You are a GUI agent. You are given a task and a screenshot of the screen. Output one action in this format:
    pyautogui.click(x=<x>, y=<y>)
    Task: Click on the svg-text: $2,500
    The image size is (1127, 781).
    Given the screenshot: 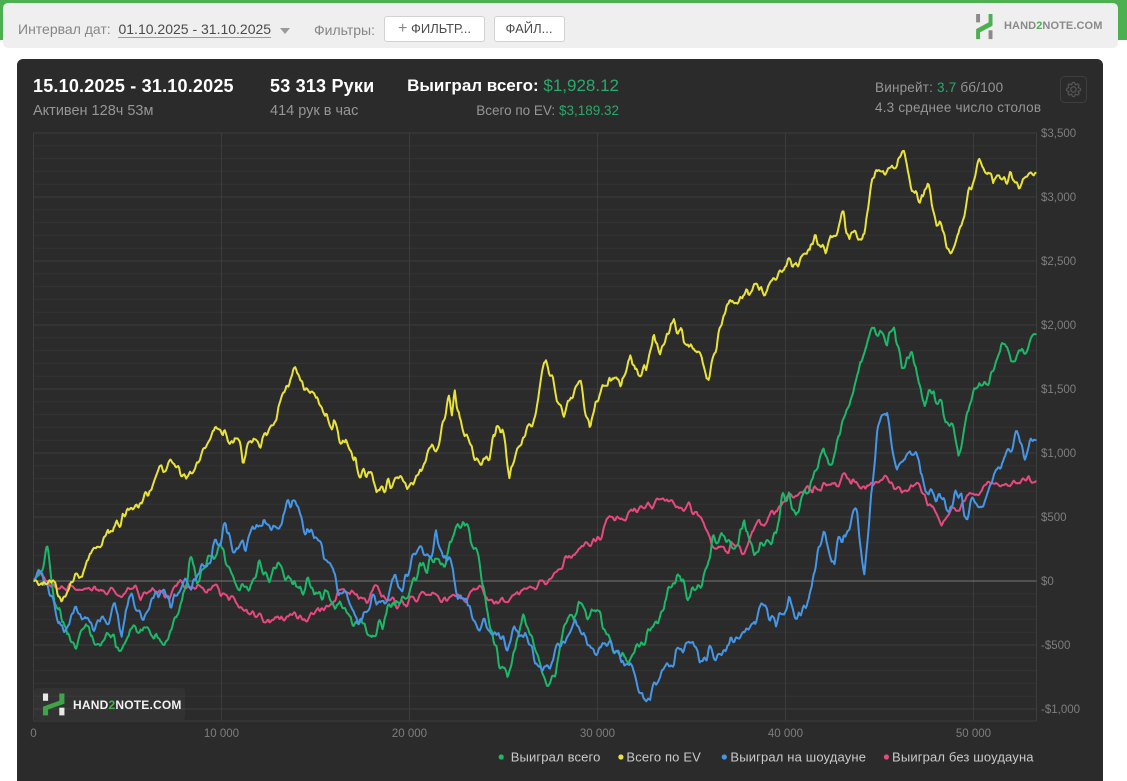 What is the action you would take?
    pyautogui.click(x=1058, y=262)
    